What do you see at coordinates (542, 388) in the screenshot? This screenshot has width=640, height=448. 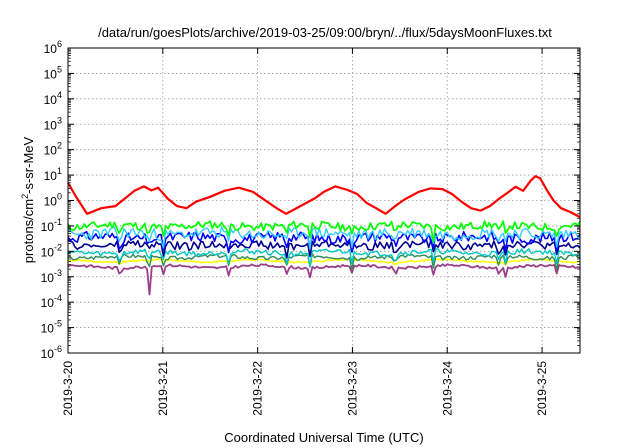 I see `x-tick-label: 2019-3-25` at bounding box center [542, 388].